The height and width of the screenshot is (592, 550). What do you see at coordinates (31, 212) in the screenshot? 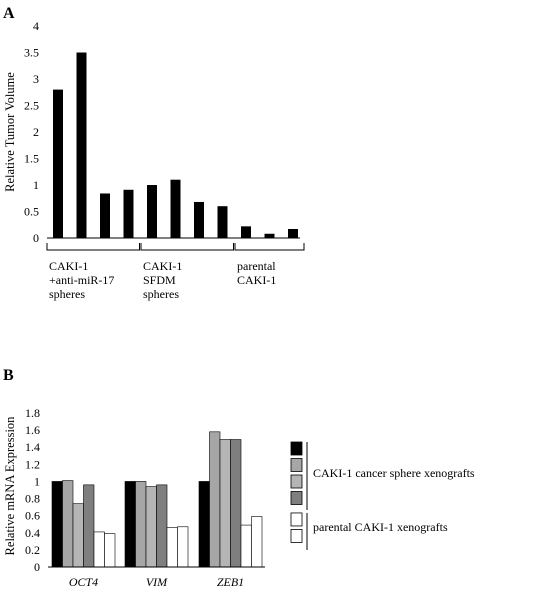
I see `panel-a-y-tick-label: 0.5` at bounding box center [31, 212].